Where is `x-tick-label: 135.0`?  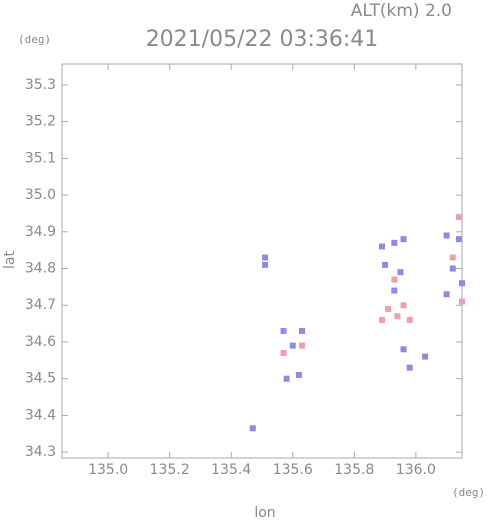 x-tick-label: 135.0 is located at coordinates (108, 470).